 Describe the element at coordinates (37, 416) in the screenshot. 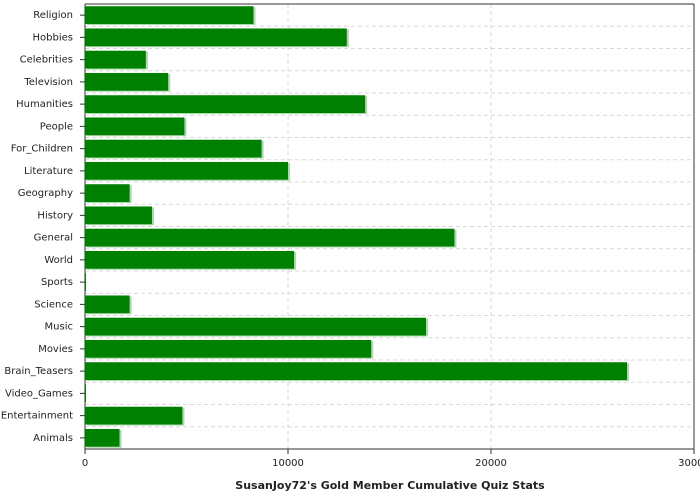

I see `y-tick-label: Entertainment` at that location.